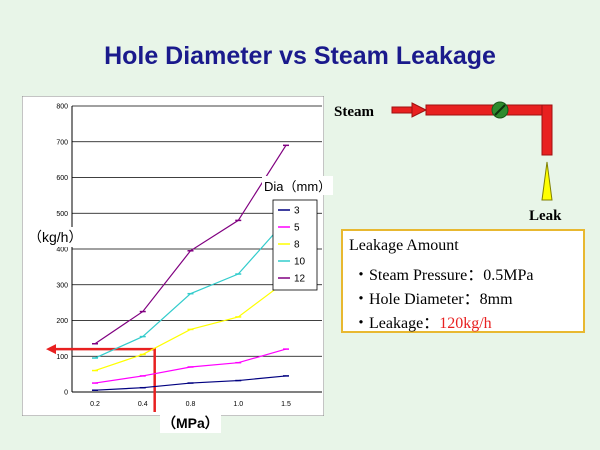 This screenshot has width=600, height=450. What do you see at coordinates (298, 185) in the screenshot?
I see `legend-title: Dia（mm）` at bounding box center [298, 185].